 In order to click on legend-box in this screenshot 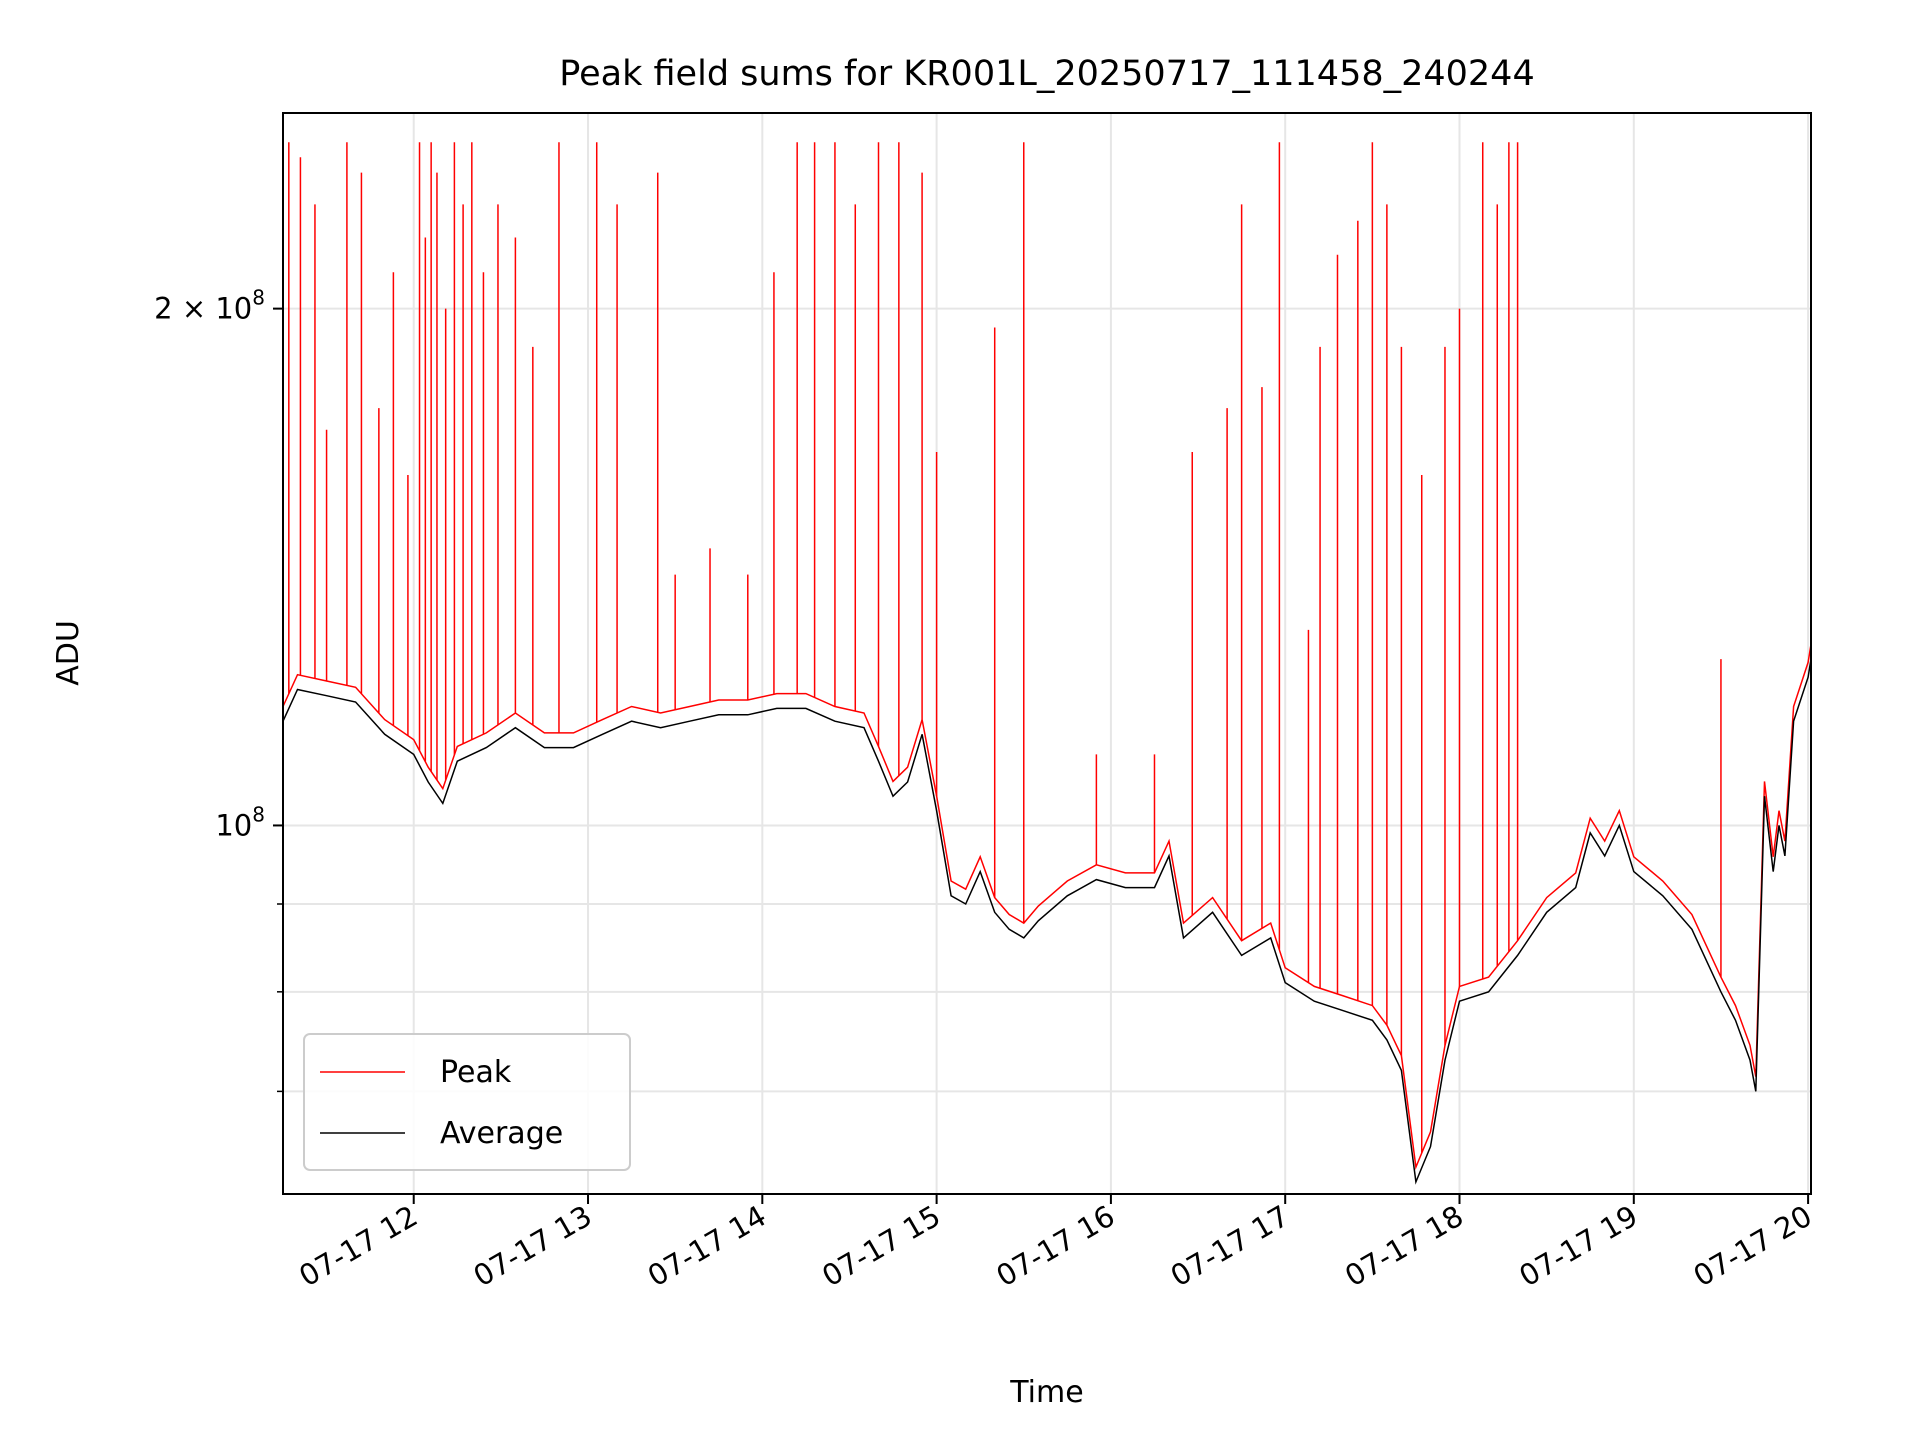, I will do `click(467, 1102)`.